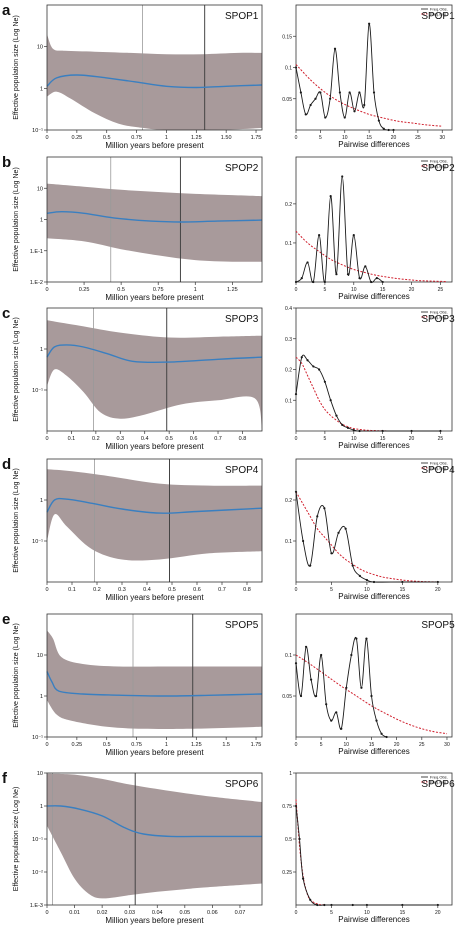 Image resolution: width=474 pixels, height=931 pixels. What do you see at coordinates (136, 745) in the screenshot?
I see `x-tick-label-e-3: 0.75` at bounding box center [136, 745].